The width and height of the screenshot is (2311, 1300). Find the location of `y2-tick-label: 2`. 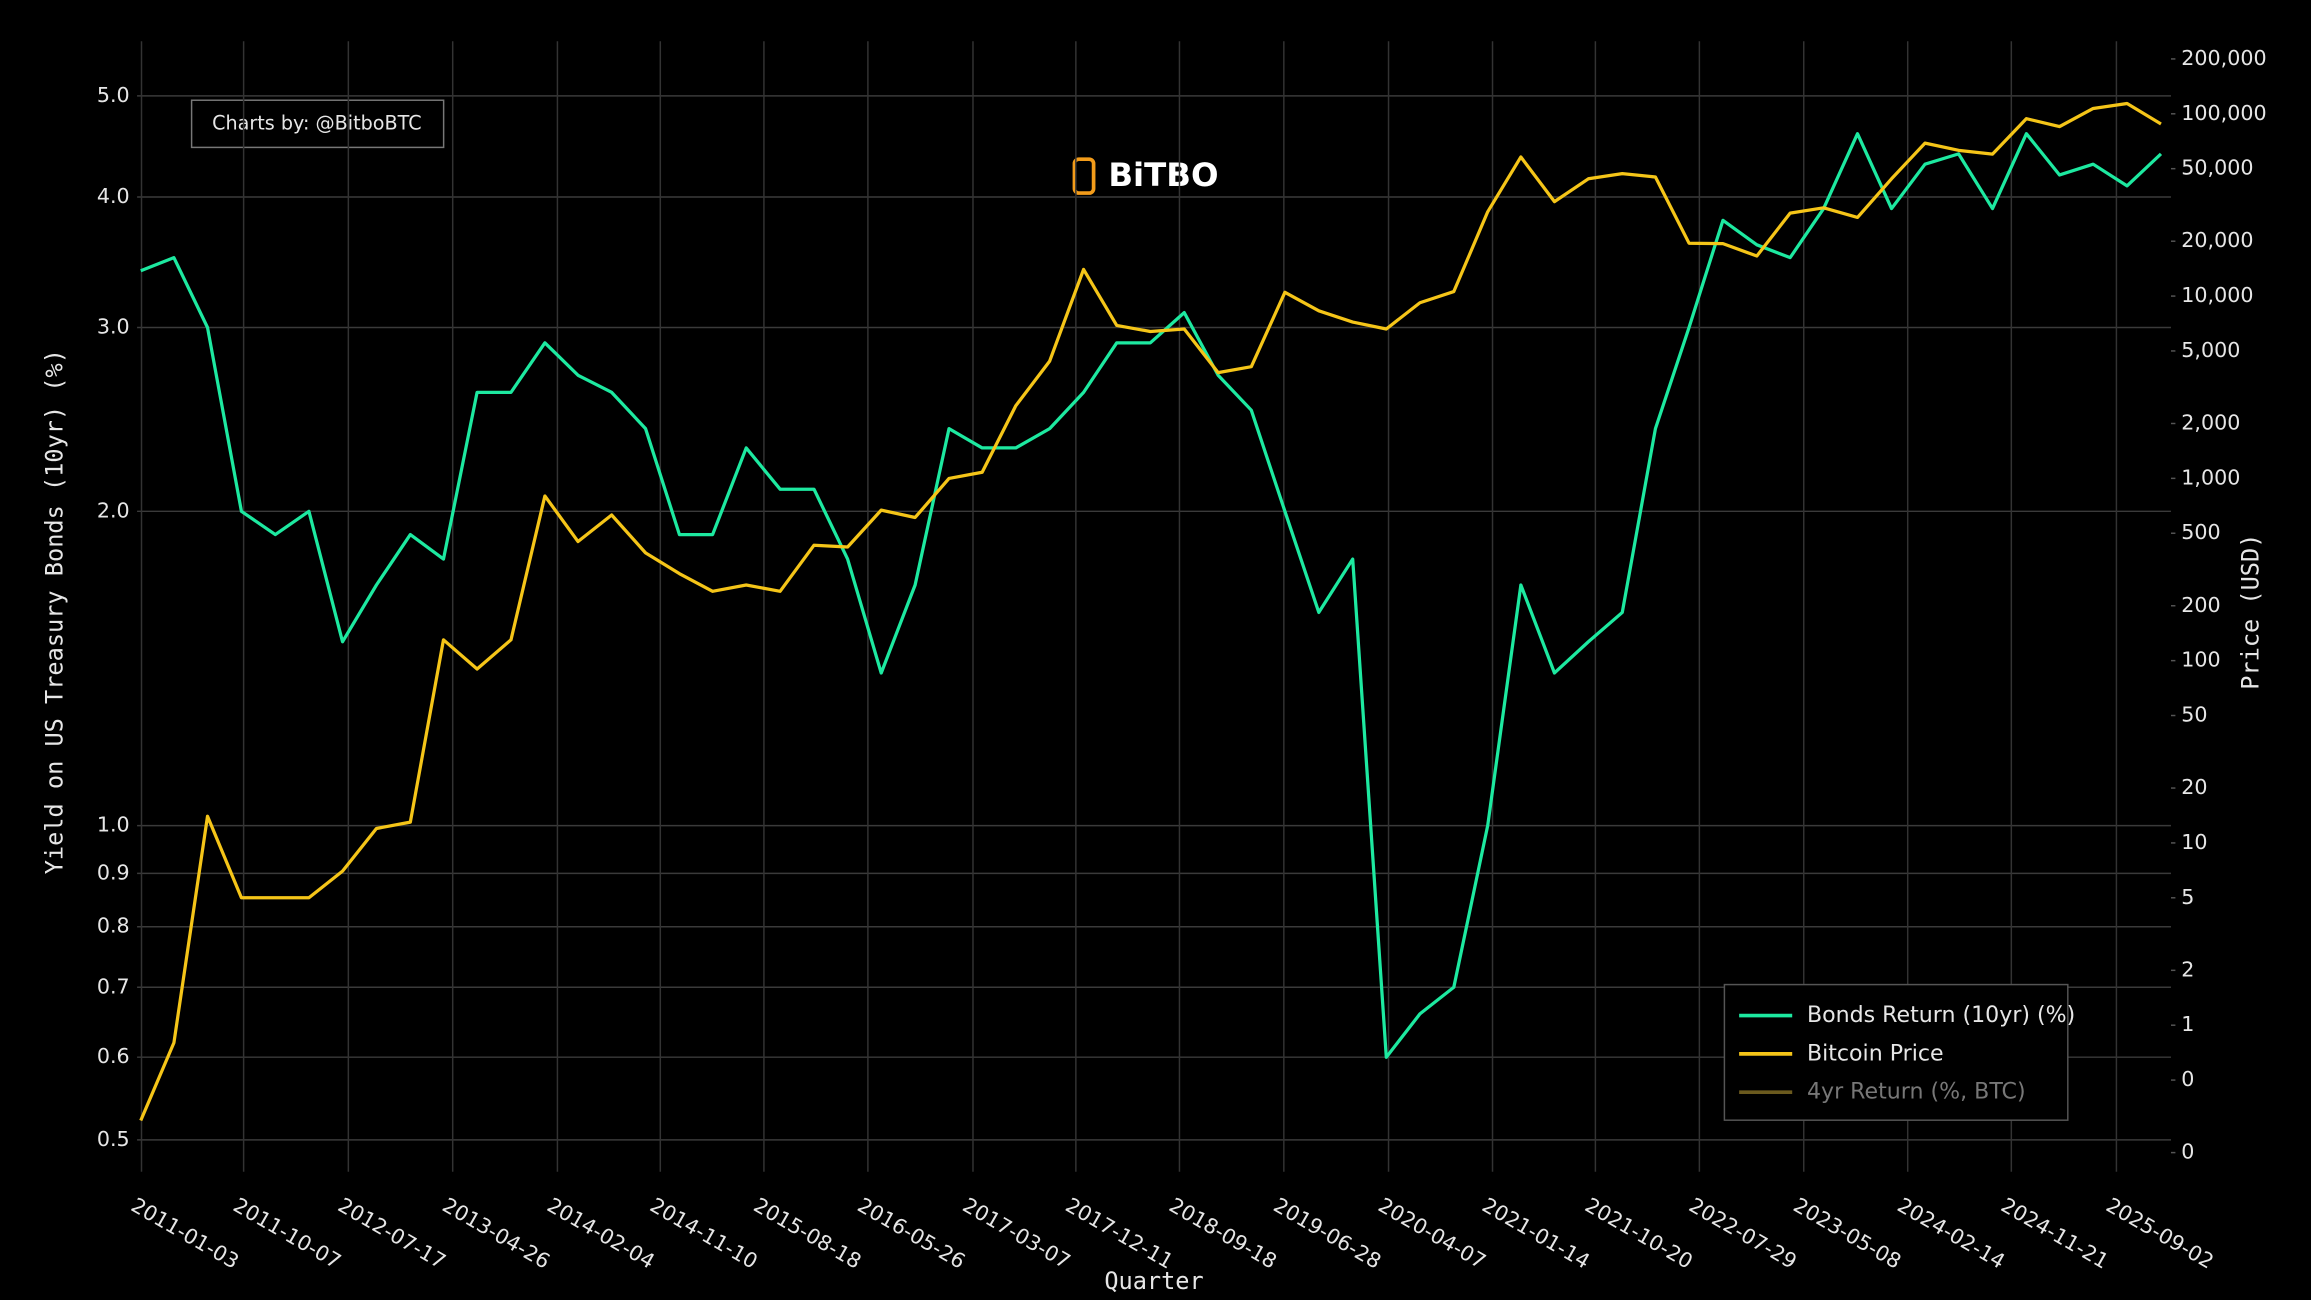

y2-tick-label: 2 is located at coordinates (2187, 969).